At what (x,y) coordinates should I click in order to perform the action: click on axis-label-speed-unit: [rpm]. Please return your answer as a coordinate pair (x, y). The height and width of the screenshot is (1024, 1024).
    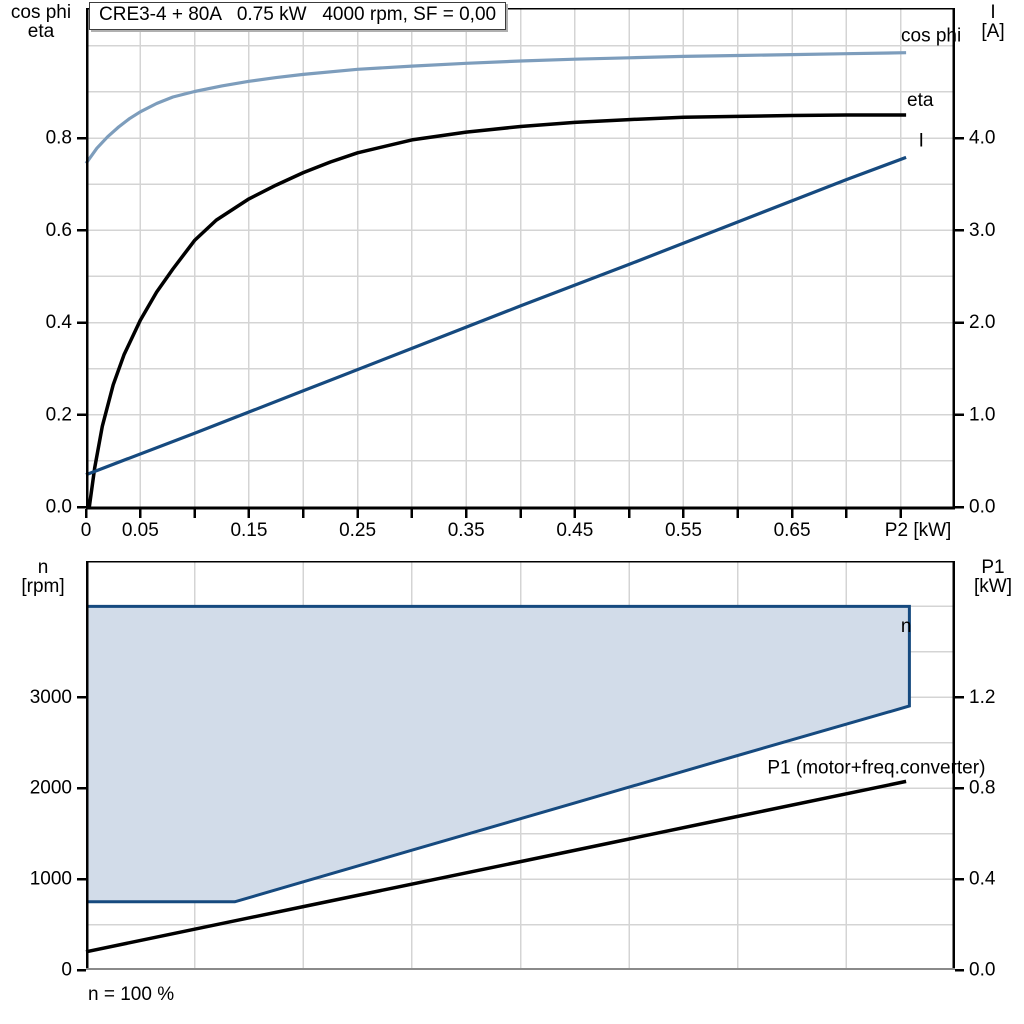
    Looking at the image, I should click on (43, 586).